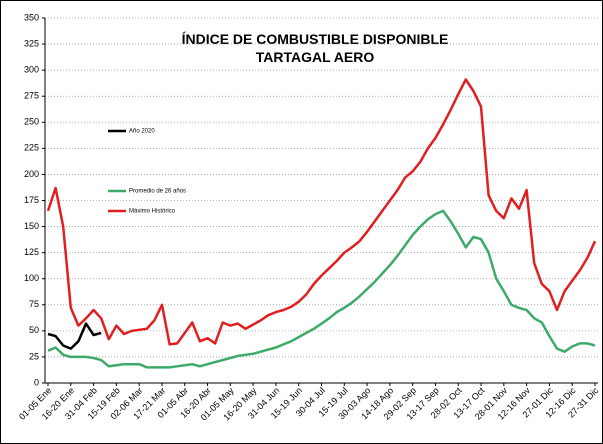 This screenshot has width=603, height=444. I want to click on y-tick-label: 25, so click(34, 356).